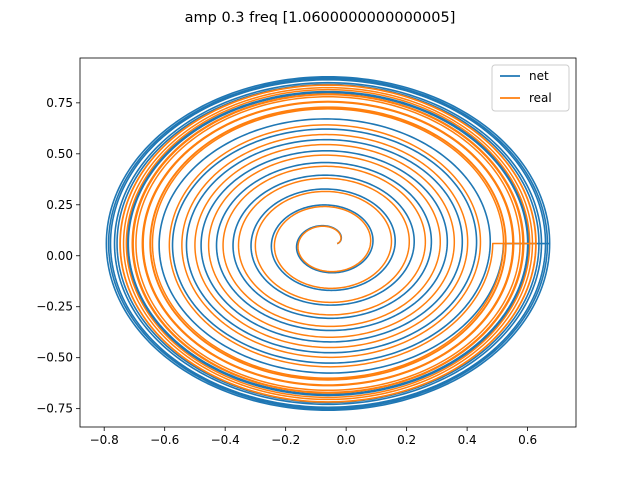  Describe the element at coordinates (320, 18) in the screenshot. I see `chart-title: amp 0.3 freq [1.0600000000000005]` at that location.